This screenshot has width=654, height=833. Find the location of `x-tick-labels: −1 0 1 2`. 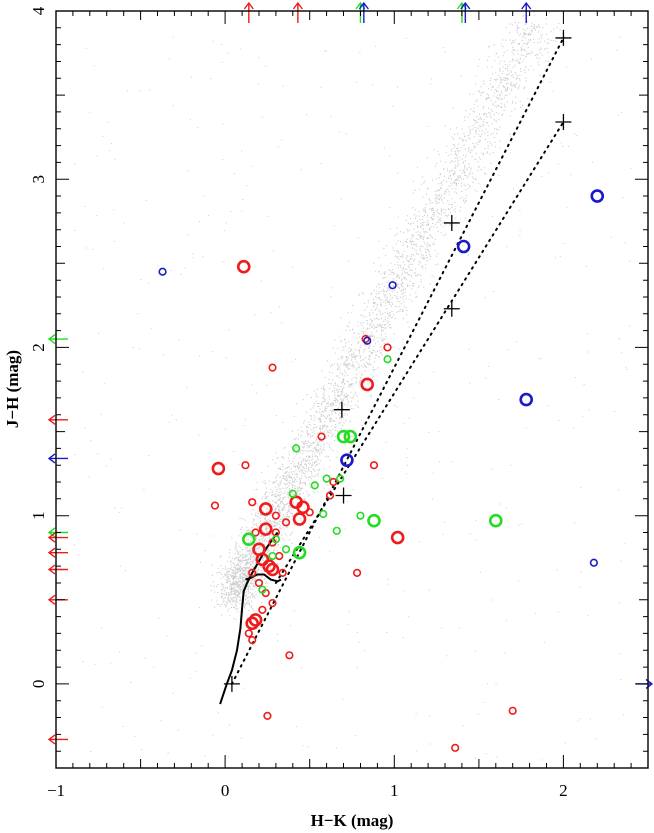

x-tick-labels: −1 0 1 2 is located at coordinates (307, 790).